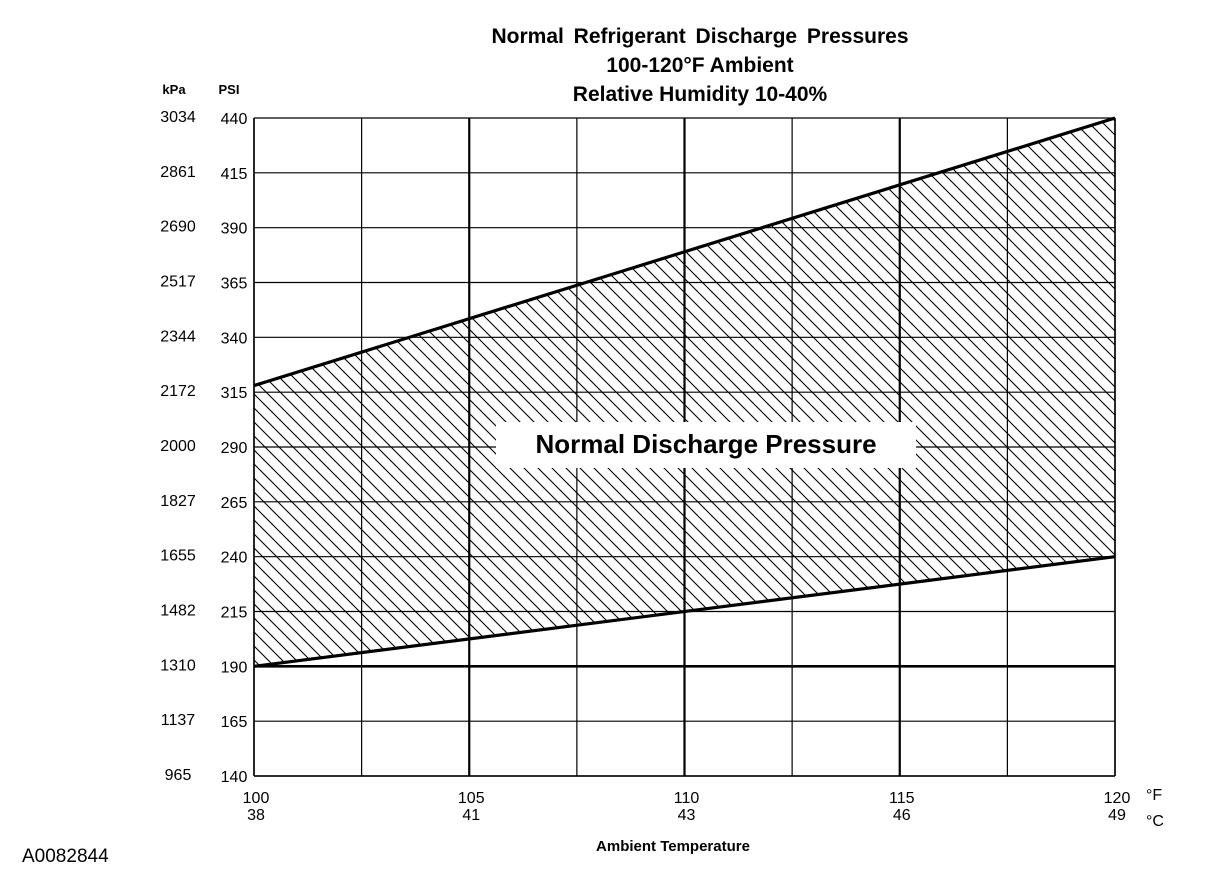 The width and height of the screenshot is (1216, 878). What do you see at coordinates (1117, 798) in the screenshot?
I see `x-tick-f-120: 120` at bounding box center [1117, 798].